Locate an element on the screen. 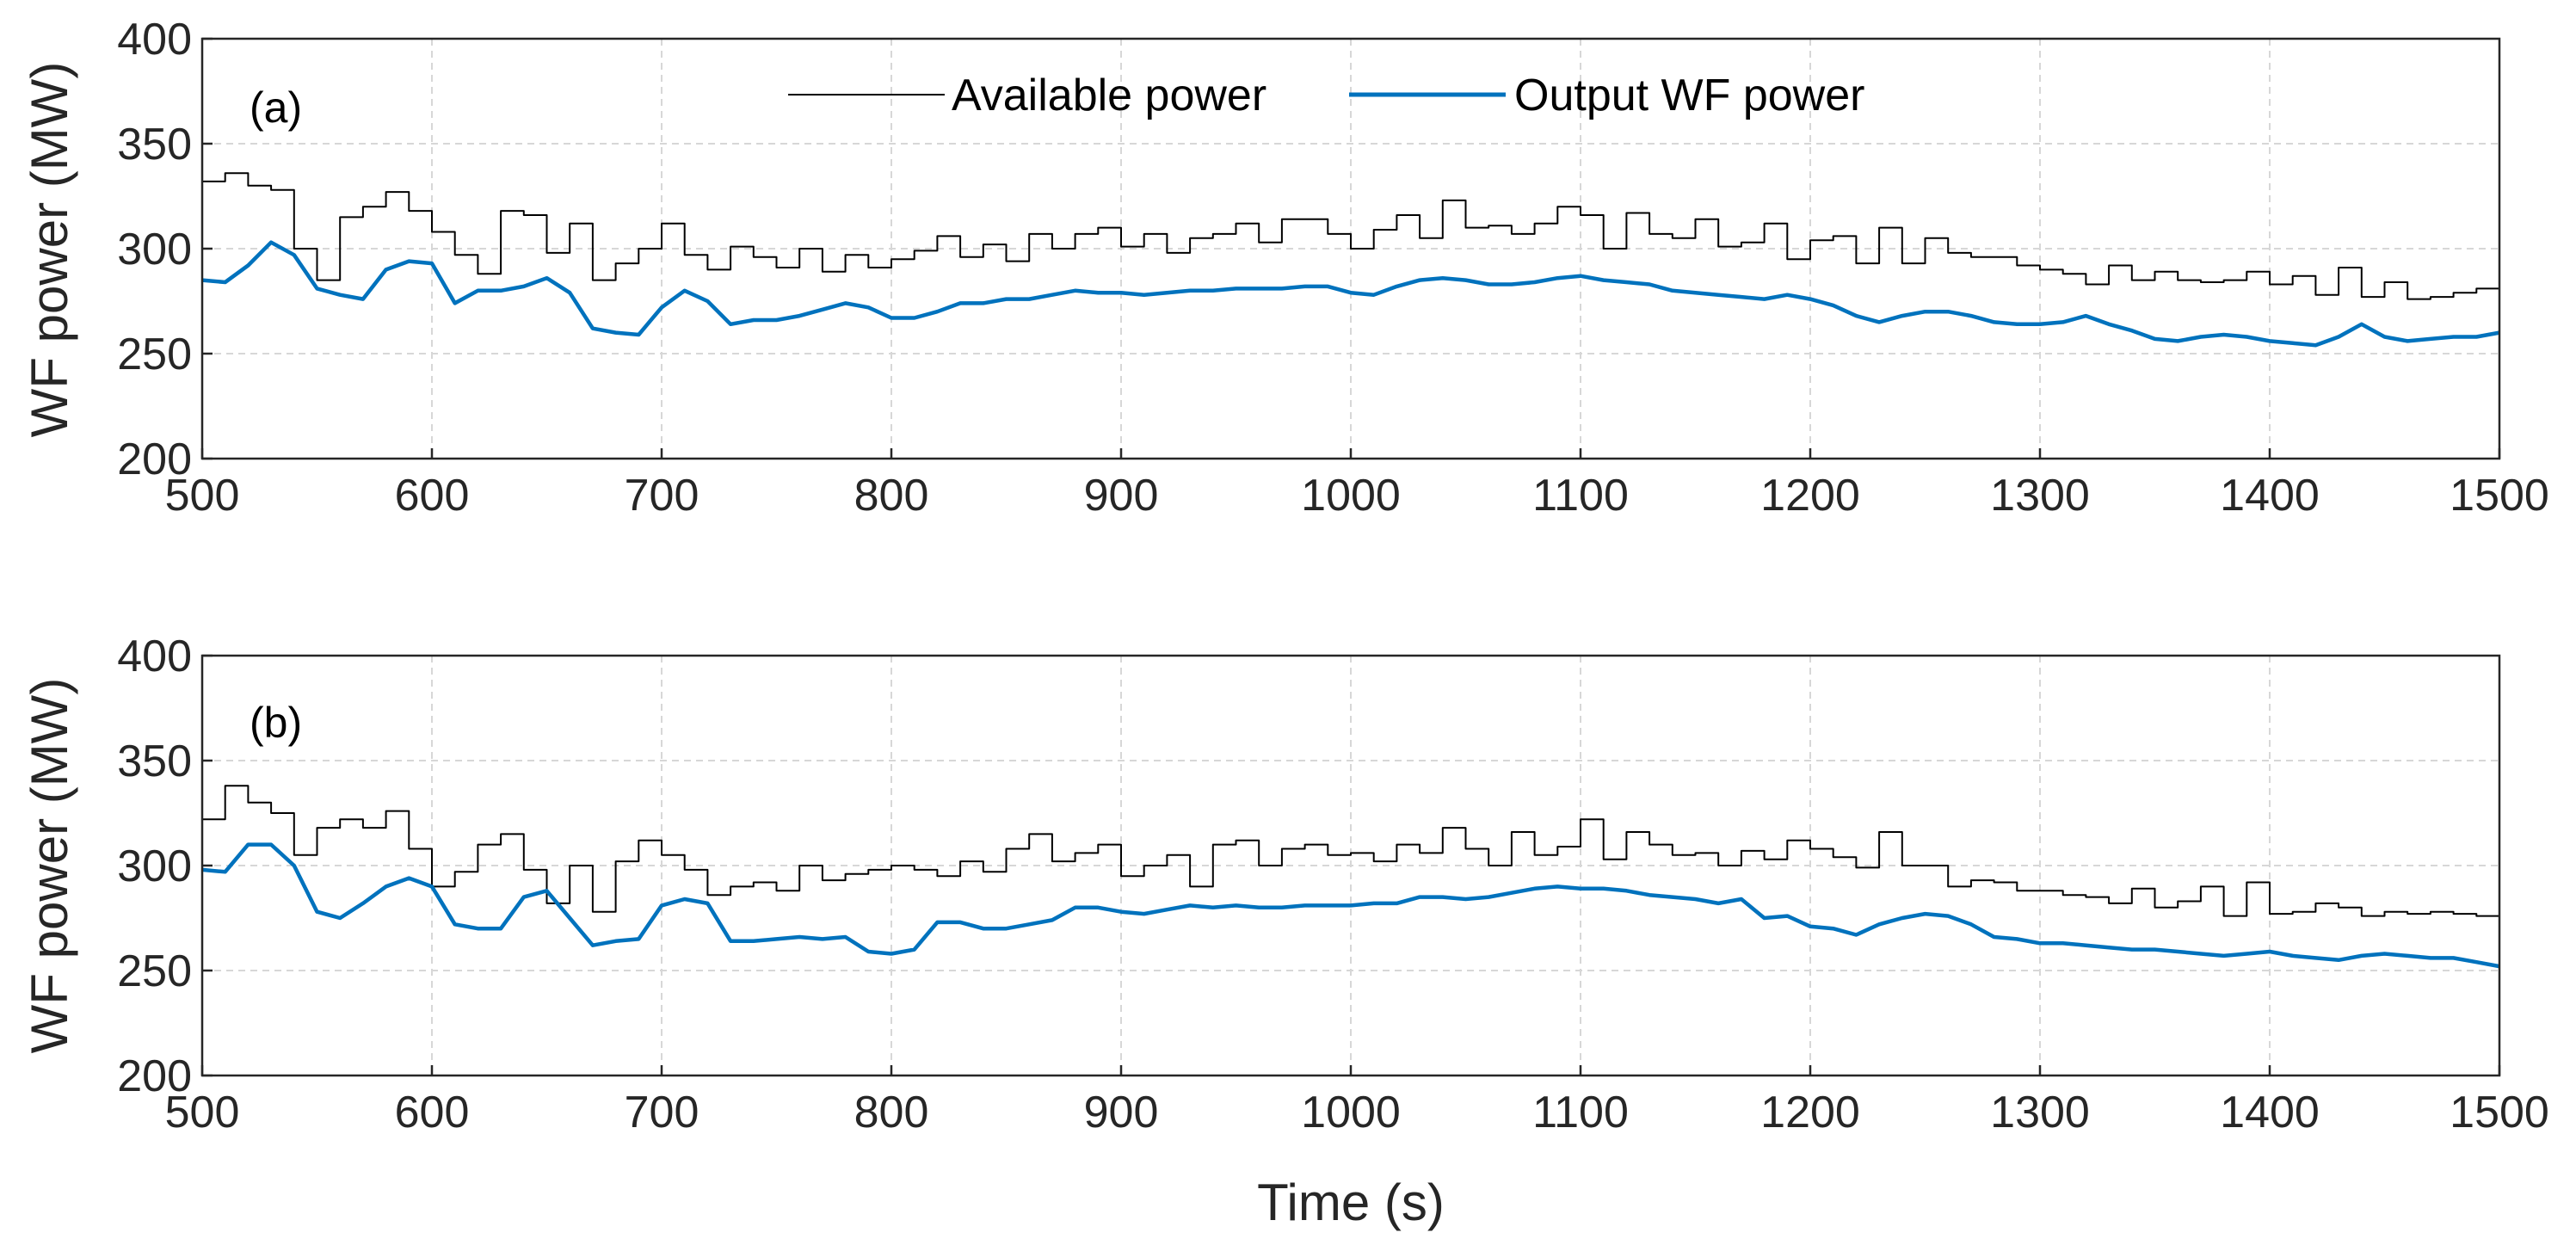 This screenshot has width=2576, height=1245. panel-b-series-available-power is located at coordinates (1351, 851).